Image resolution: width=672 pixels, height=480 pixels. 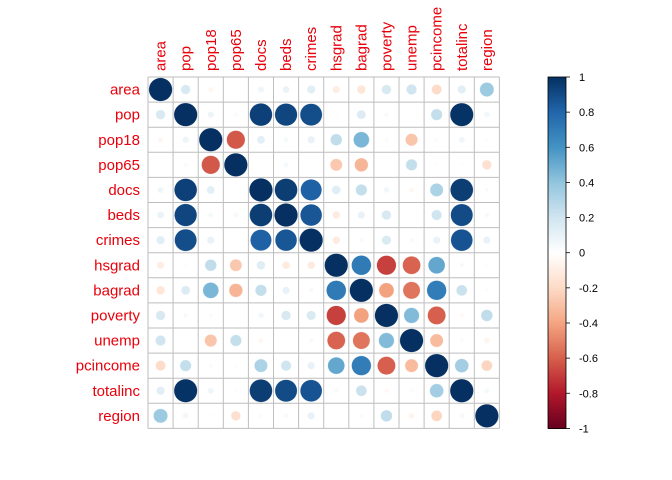 I want to click on corr-circle-totalinc-pop18, so click(x=211, y=391).